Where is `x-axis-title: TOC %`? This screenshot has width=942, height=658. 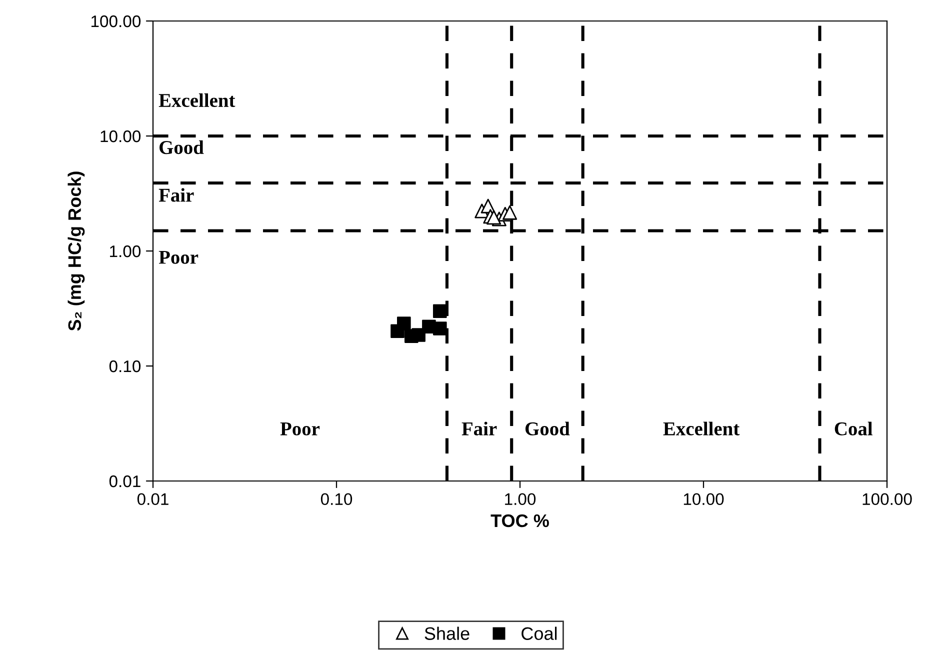 x-axis-title: TOC % is located at coordinates (519, 521).